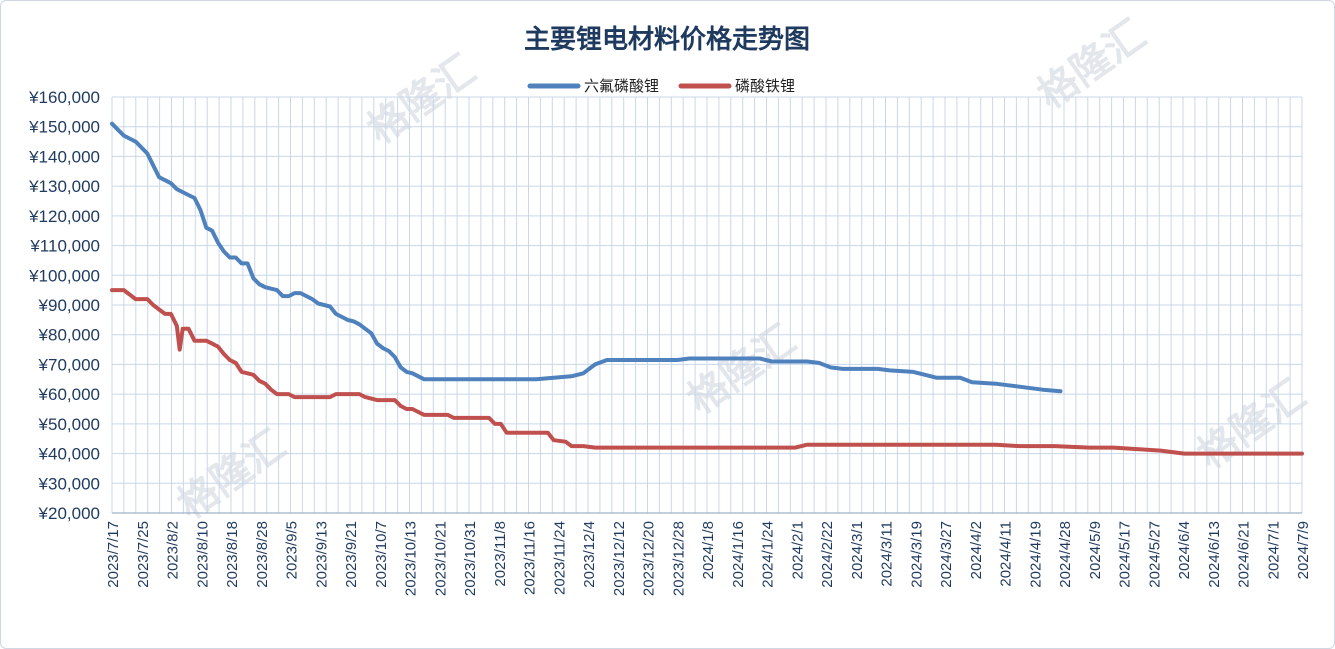  I want to click on x-tick-label: 2023/10/31, so click(470, 558).